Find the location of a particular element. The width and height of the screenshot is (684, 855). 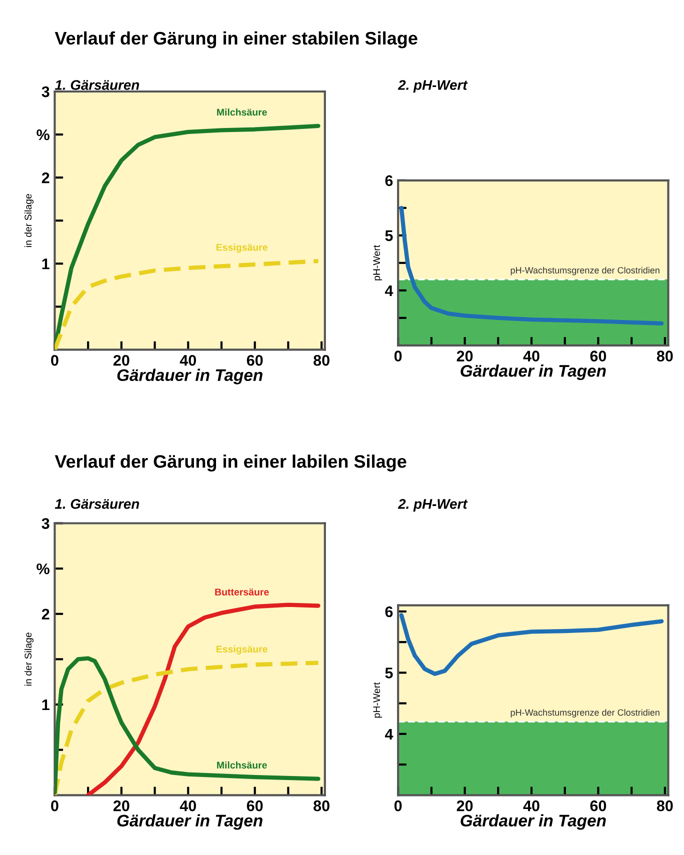

text: Verlauf der Gärung in einer stabilen Silage is located at coordinates (236, 39).